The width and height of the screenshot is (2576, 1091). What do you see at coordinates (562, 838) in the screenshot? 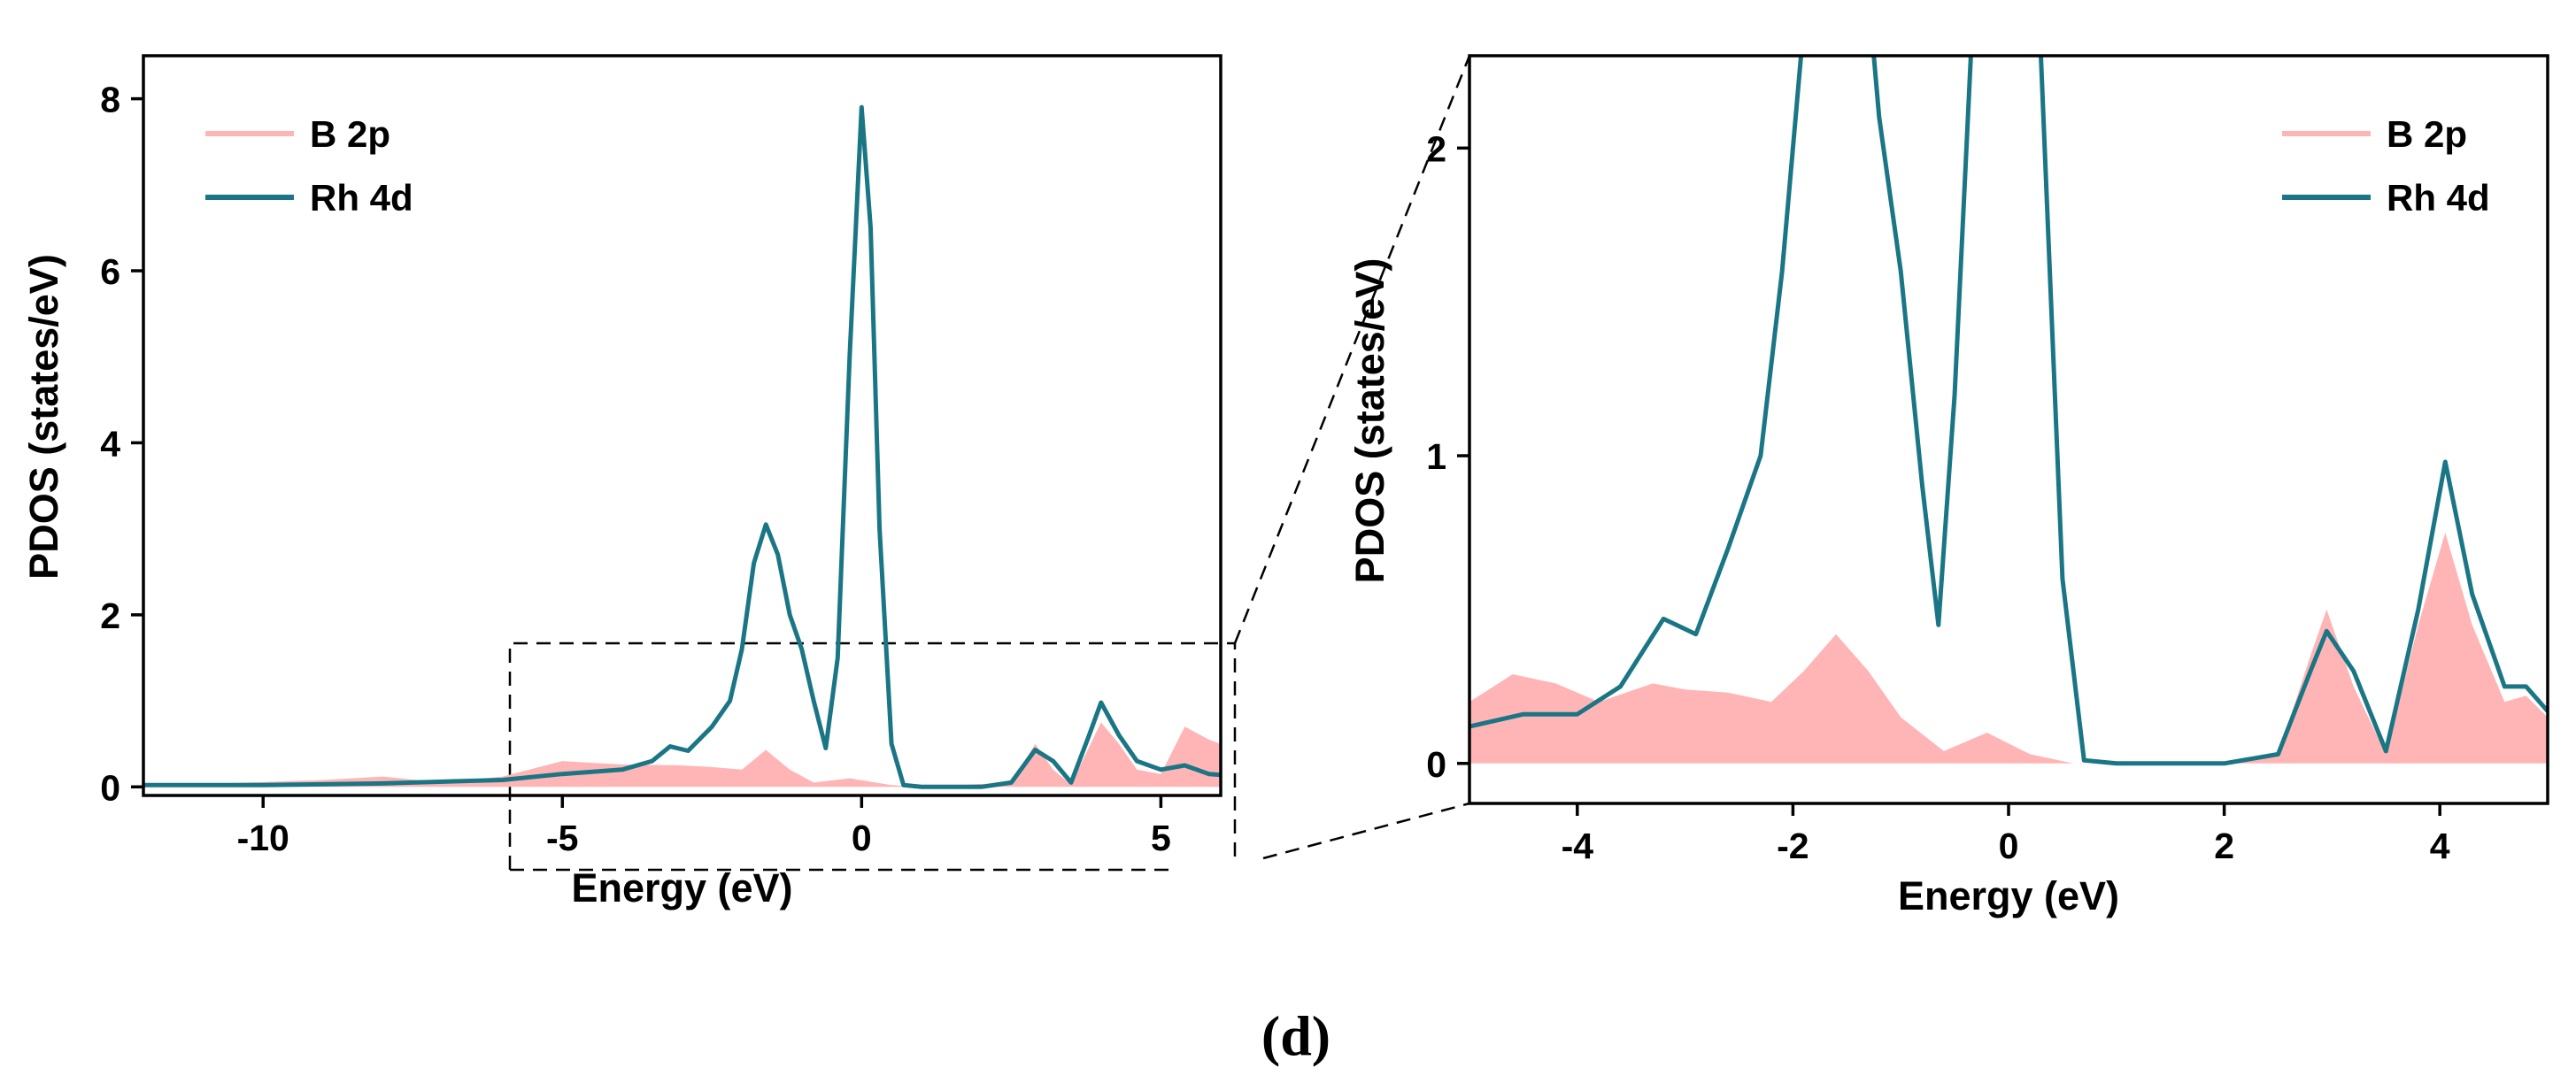
I see `x-tick-label: -5` at bounding box center [562, 838].